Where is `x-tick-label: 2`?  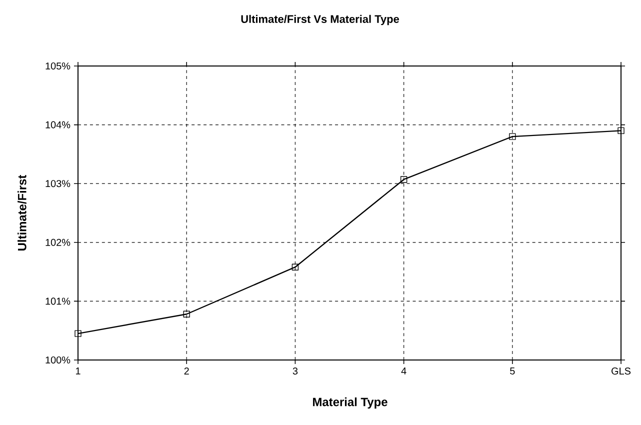 x-tick-label: 2 is located at coordinates (186, 371).